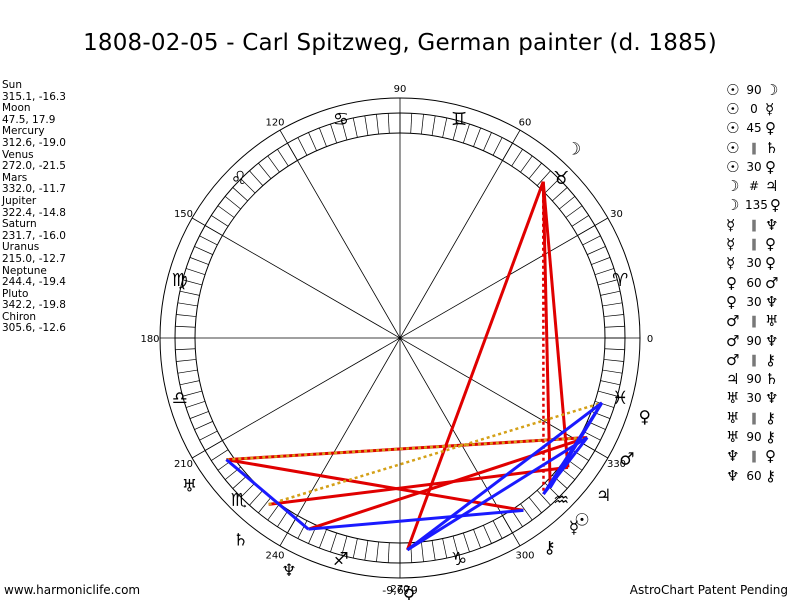  Describe the element at coordinates (763, 108) in the screenshot. I see `aspect-row: ☉ 0 ☿` at that location.